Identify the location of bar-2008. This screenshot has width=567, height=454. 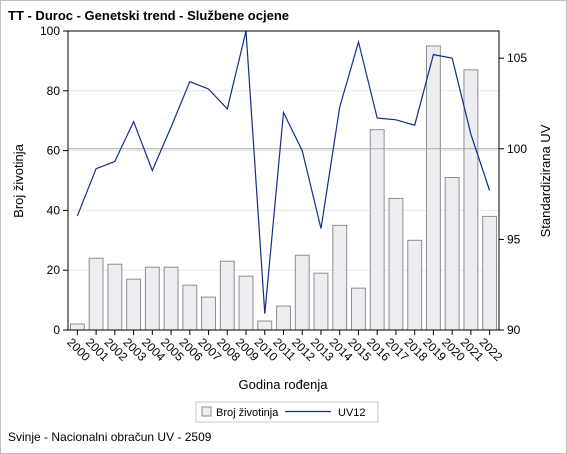
(227, 295).